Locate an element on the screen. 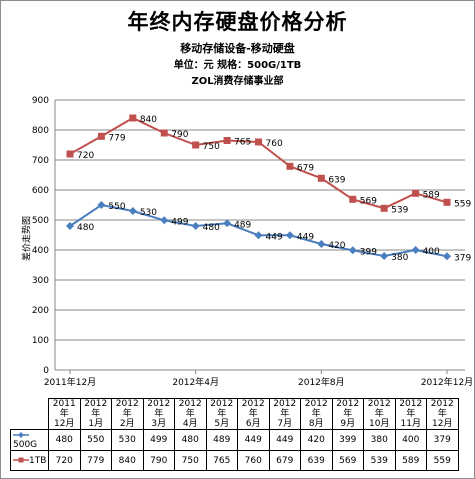  chart-subtitle-product: 移动存储设备-移动硬盘 is located at coordinates (237, 48).